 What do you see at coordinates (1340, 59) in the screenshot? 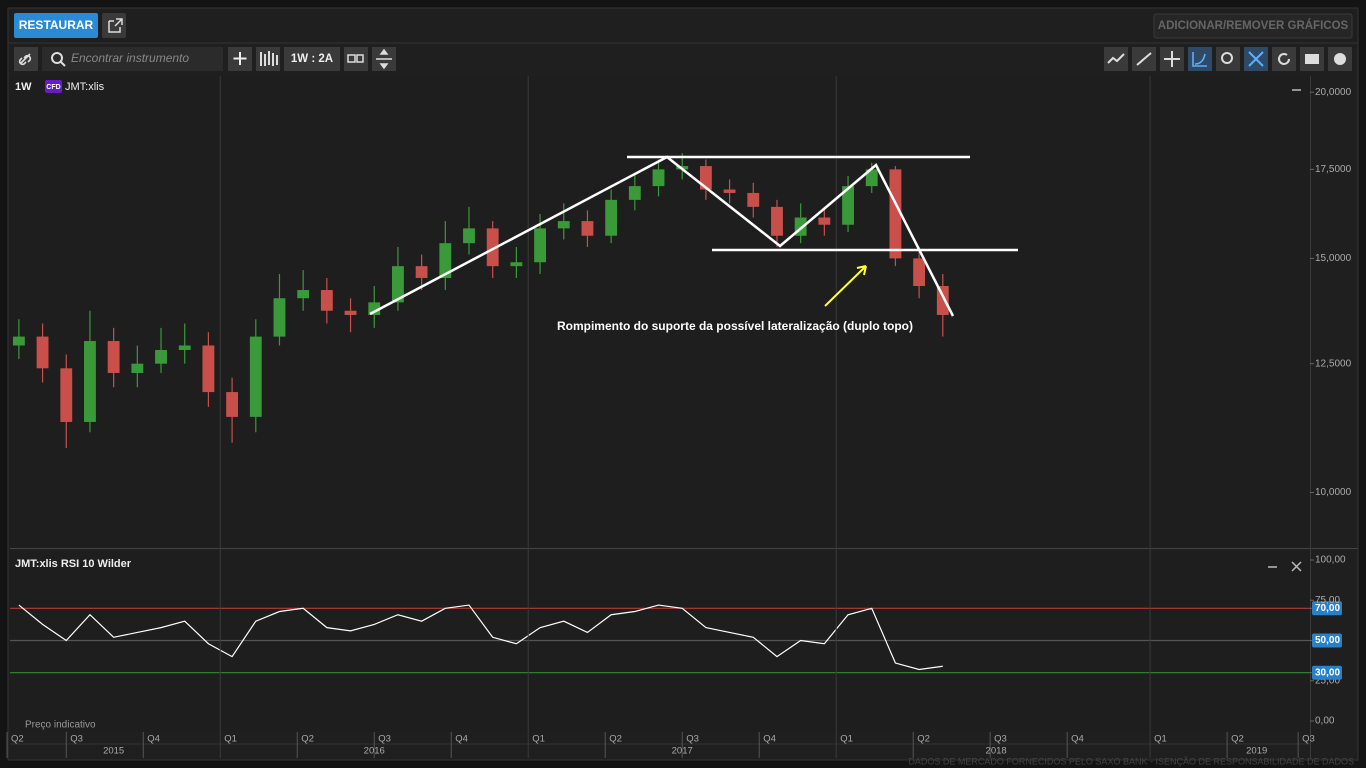
I see `settings-icon` at bounding box center [1340, 59].